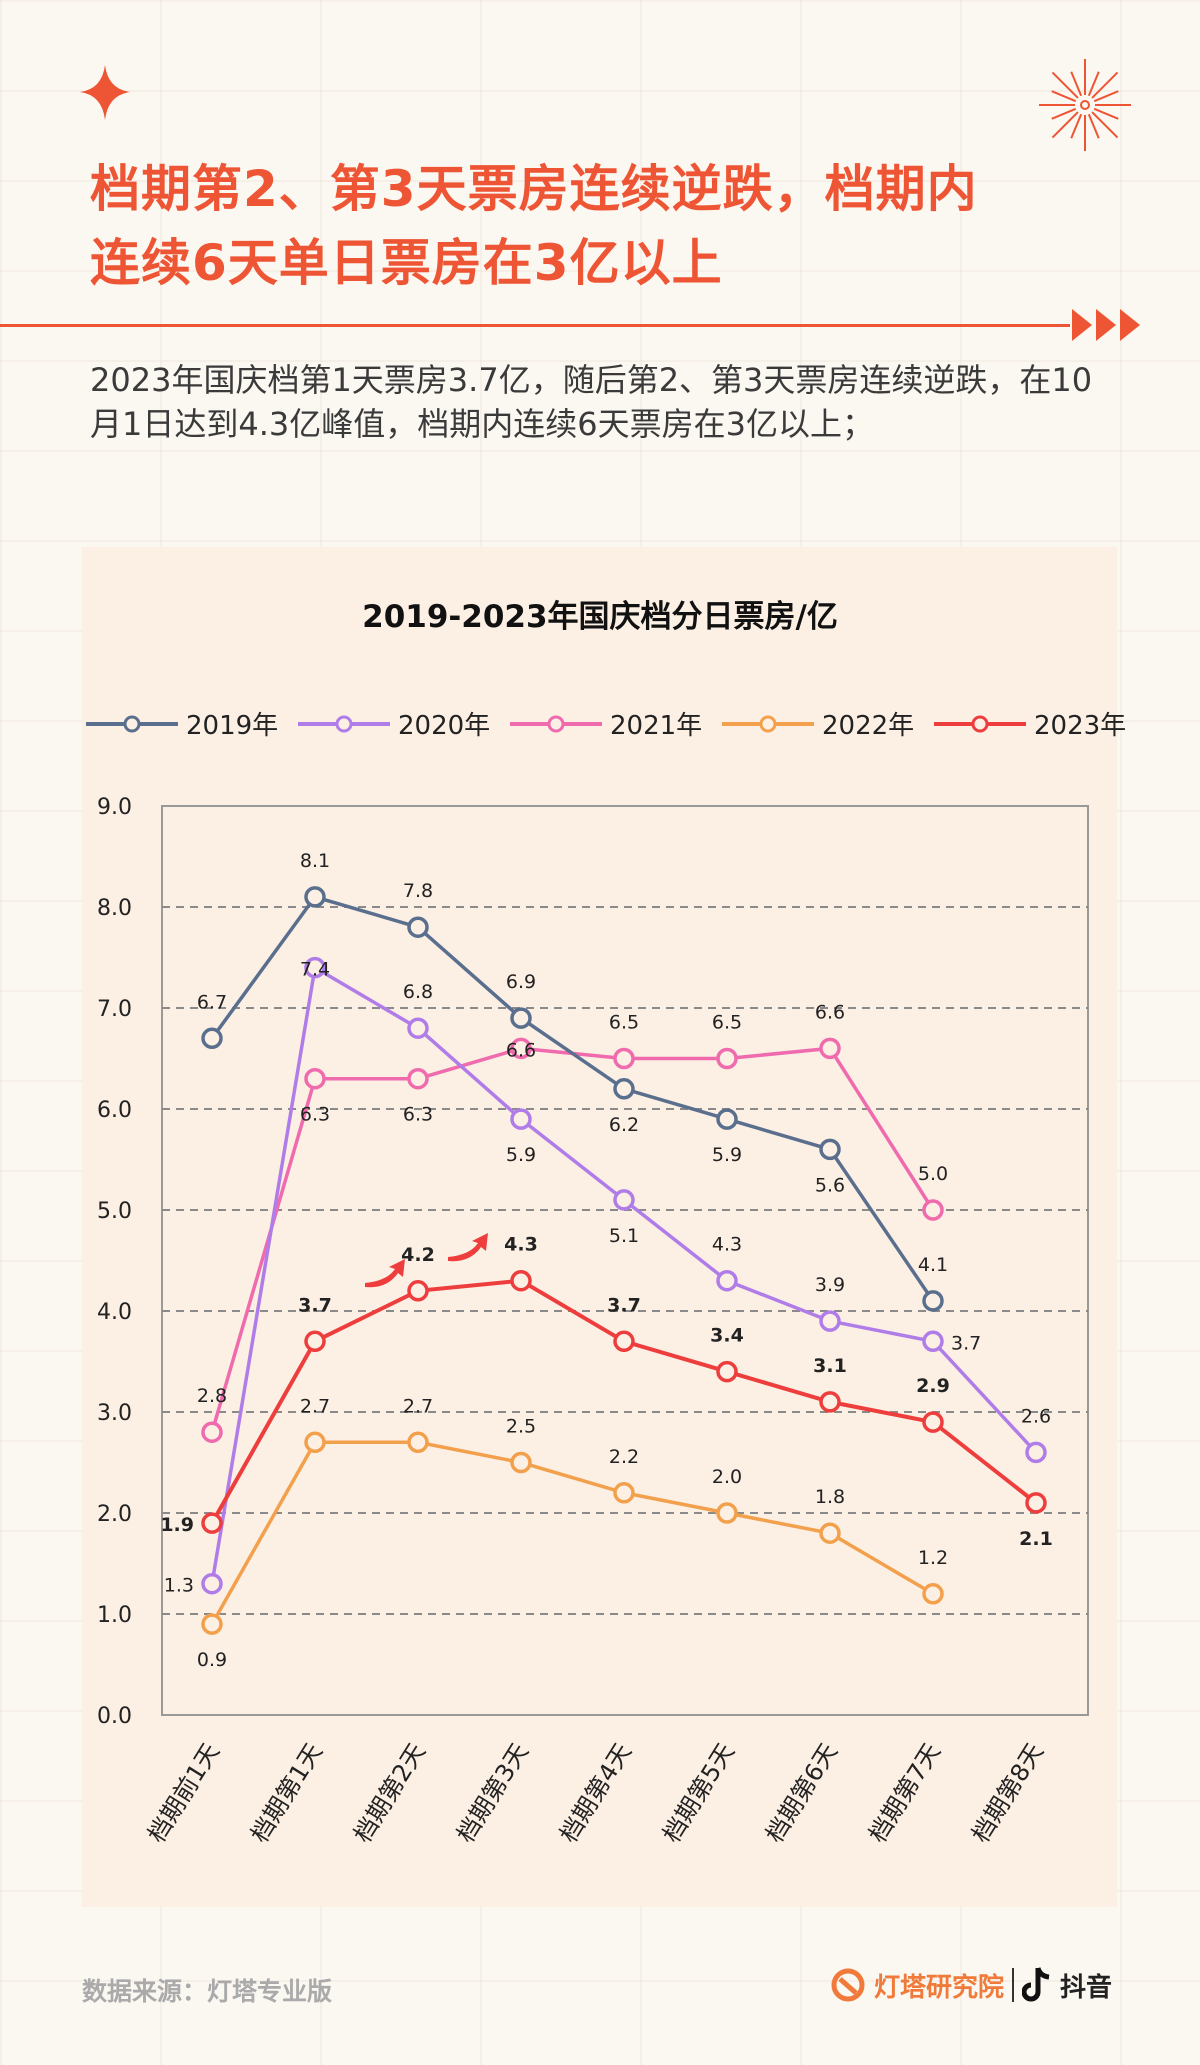  I want to click on data-label-4-5: 3.4, so click(727, 1336).